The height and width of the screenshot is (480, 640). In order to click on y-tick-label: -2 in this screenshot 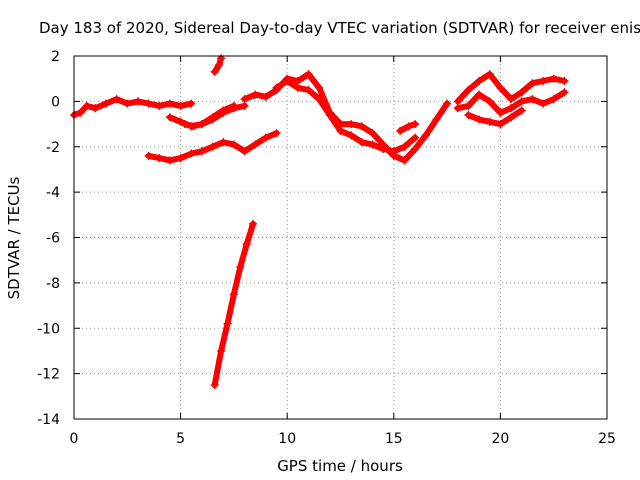, I will do `click(53, 148)`.